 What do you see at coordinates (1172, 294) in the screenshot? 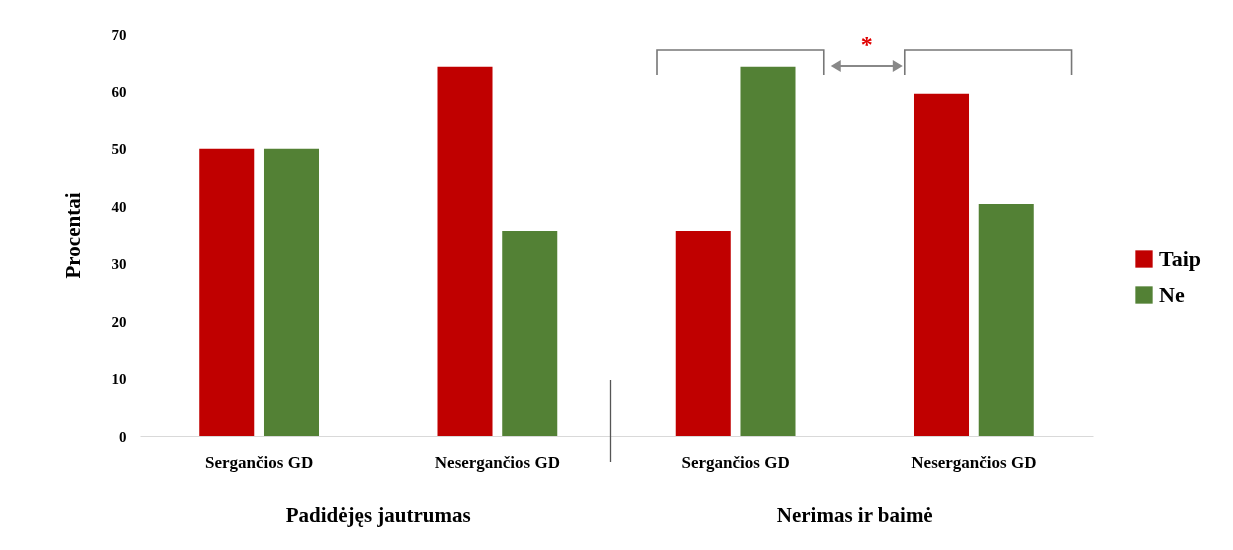
I see `legend-label: Ne` at bounding box center [1172, 294].